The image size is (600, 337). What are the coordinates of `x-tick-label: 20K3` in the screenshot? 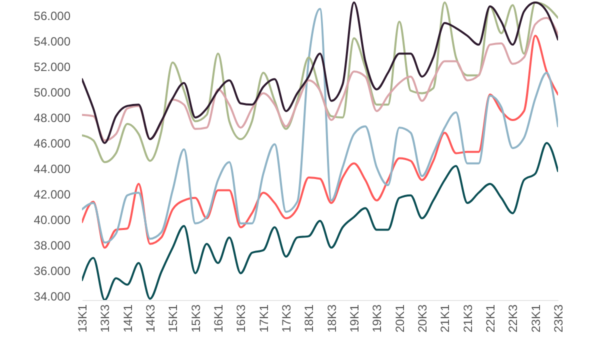 It's located at (423, 318).